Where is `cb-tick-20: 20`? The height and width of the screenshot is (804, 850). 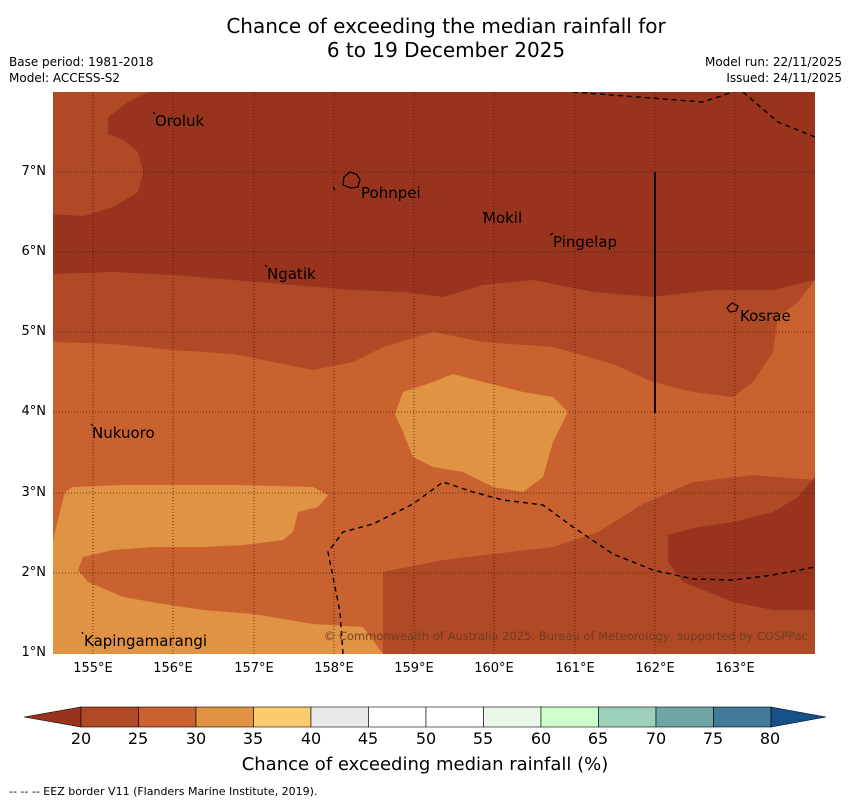
cb-tick-20: 20 is located at coordinates (81, 738).